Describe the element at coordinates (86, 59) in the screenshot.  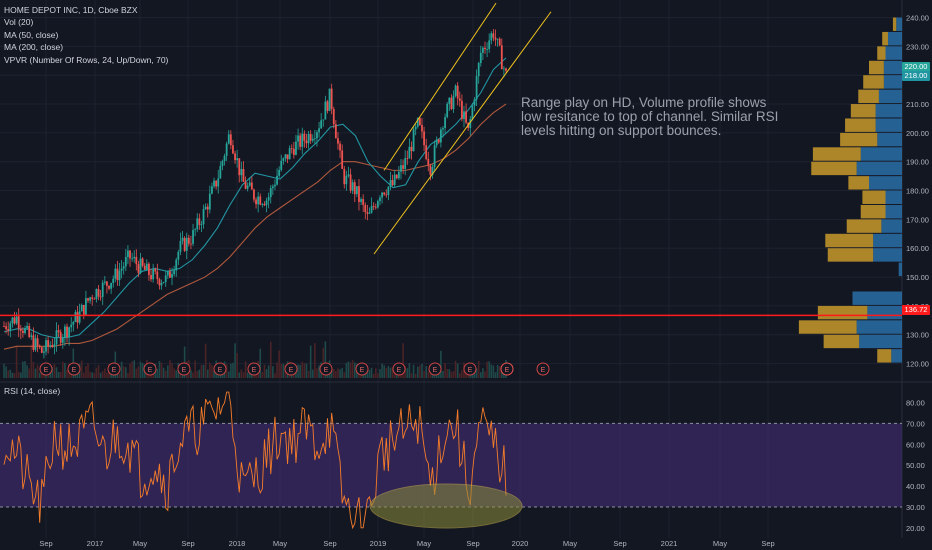
I see `legend-vpvr: VPVR (Number Of Rows, 24, Up/Down, 70)` at that location.